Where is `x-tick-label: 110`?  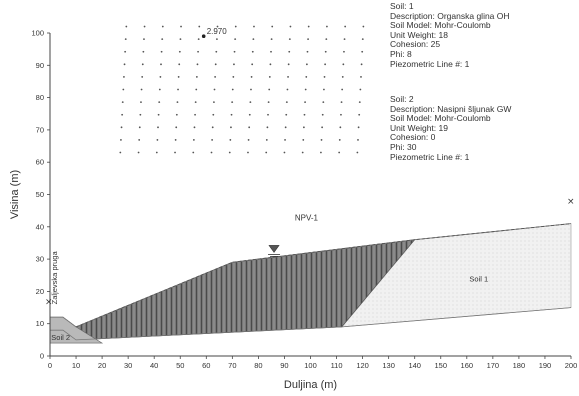
x-tick-label: 110 is located at coordinates (337, 365).